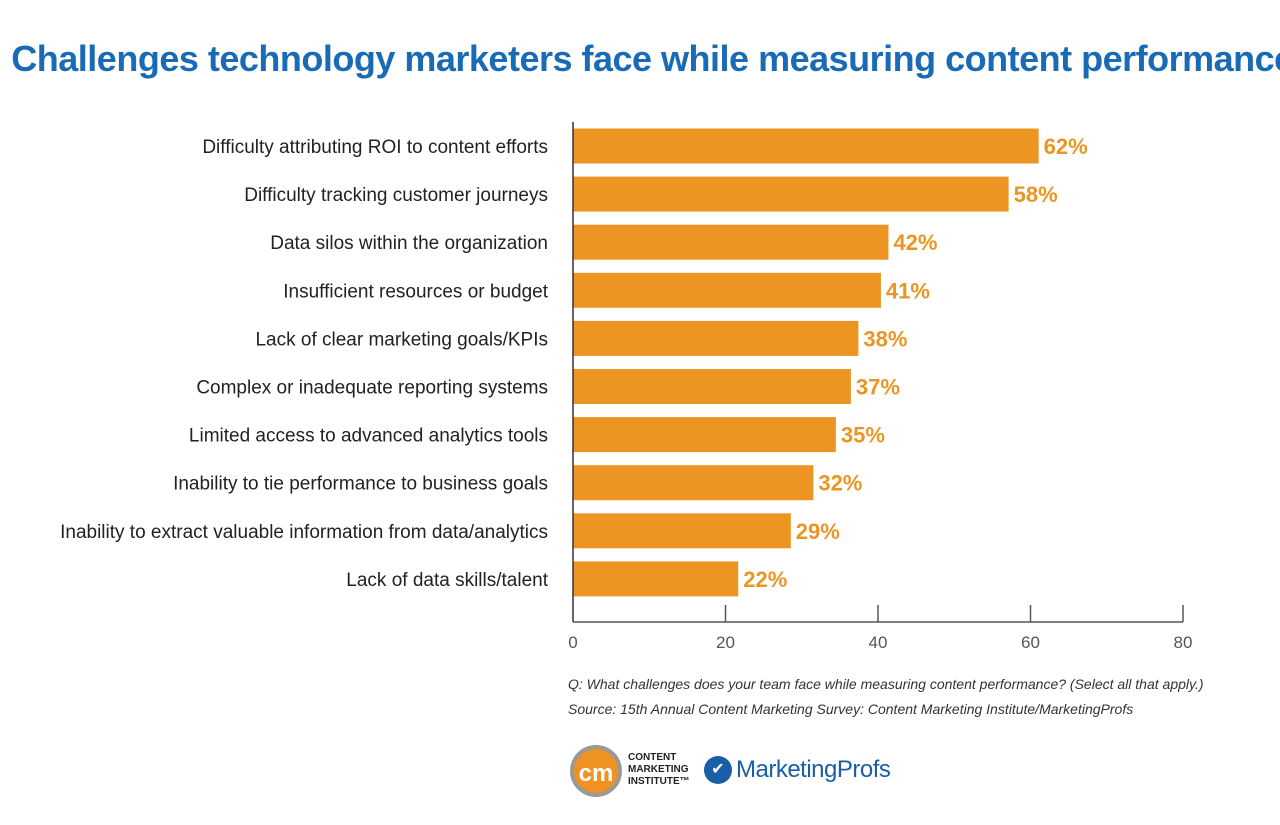  What do you see at coordinates (409, 243) in the screenshot?
I see `category-label: Data silos within the organization` at bounding box center [409, 243].